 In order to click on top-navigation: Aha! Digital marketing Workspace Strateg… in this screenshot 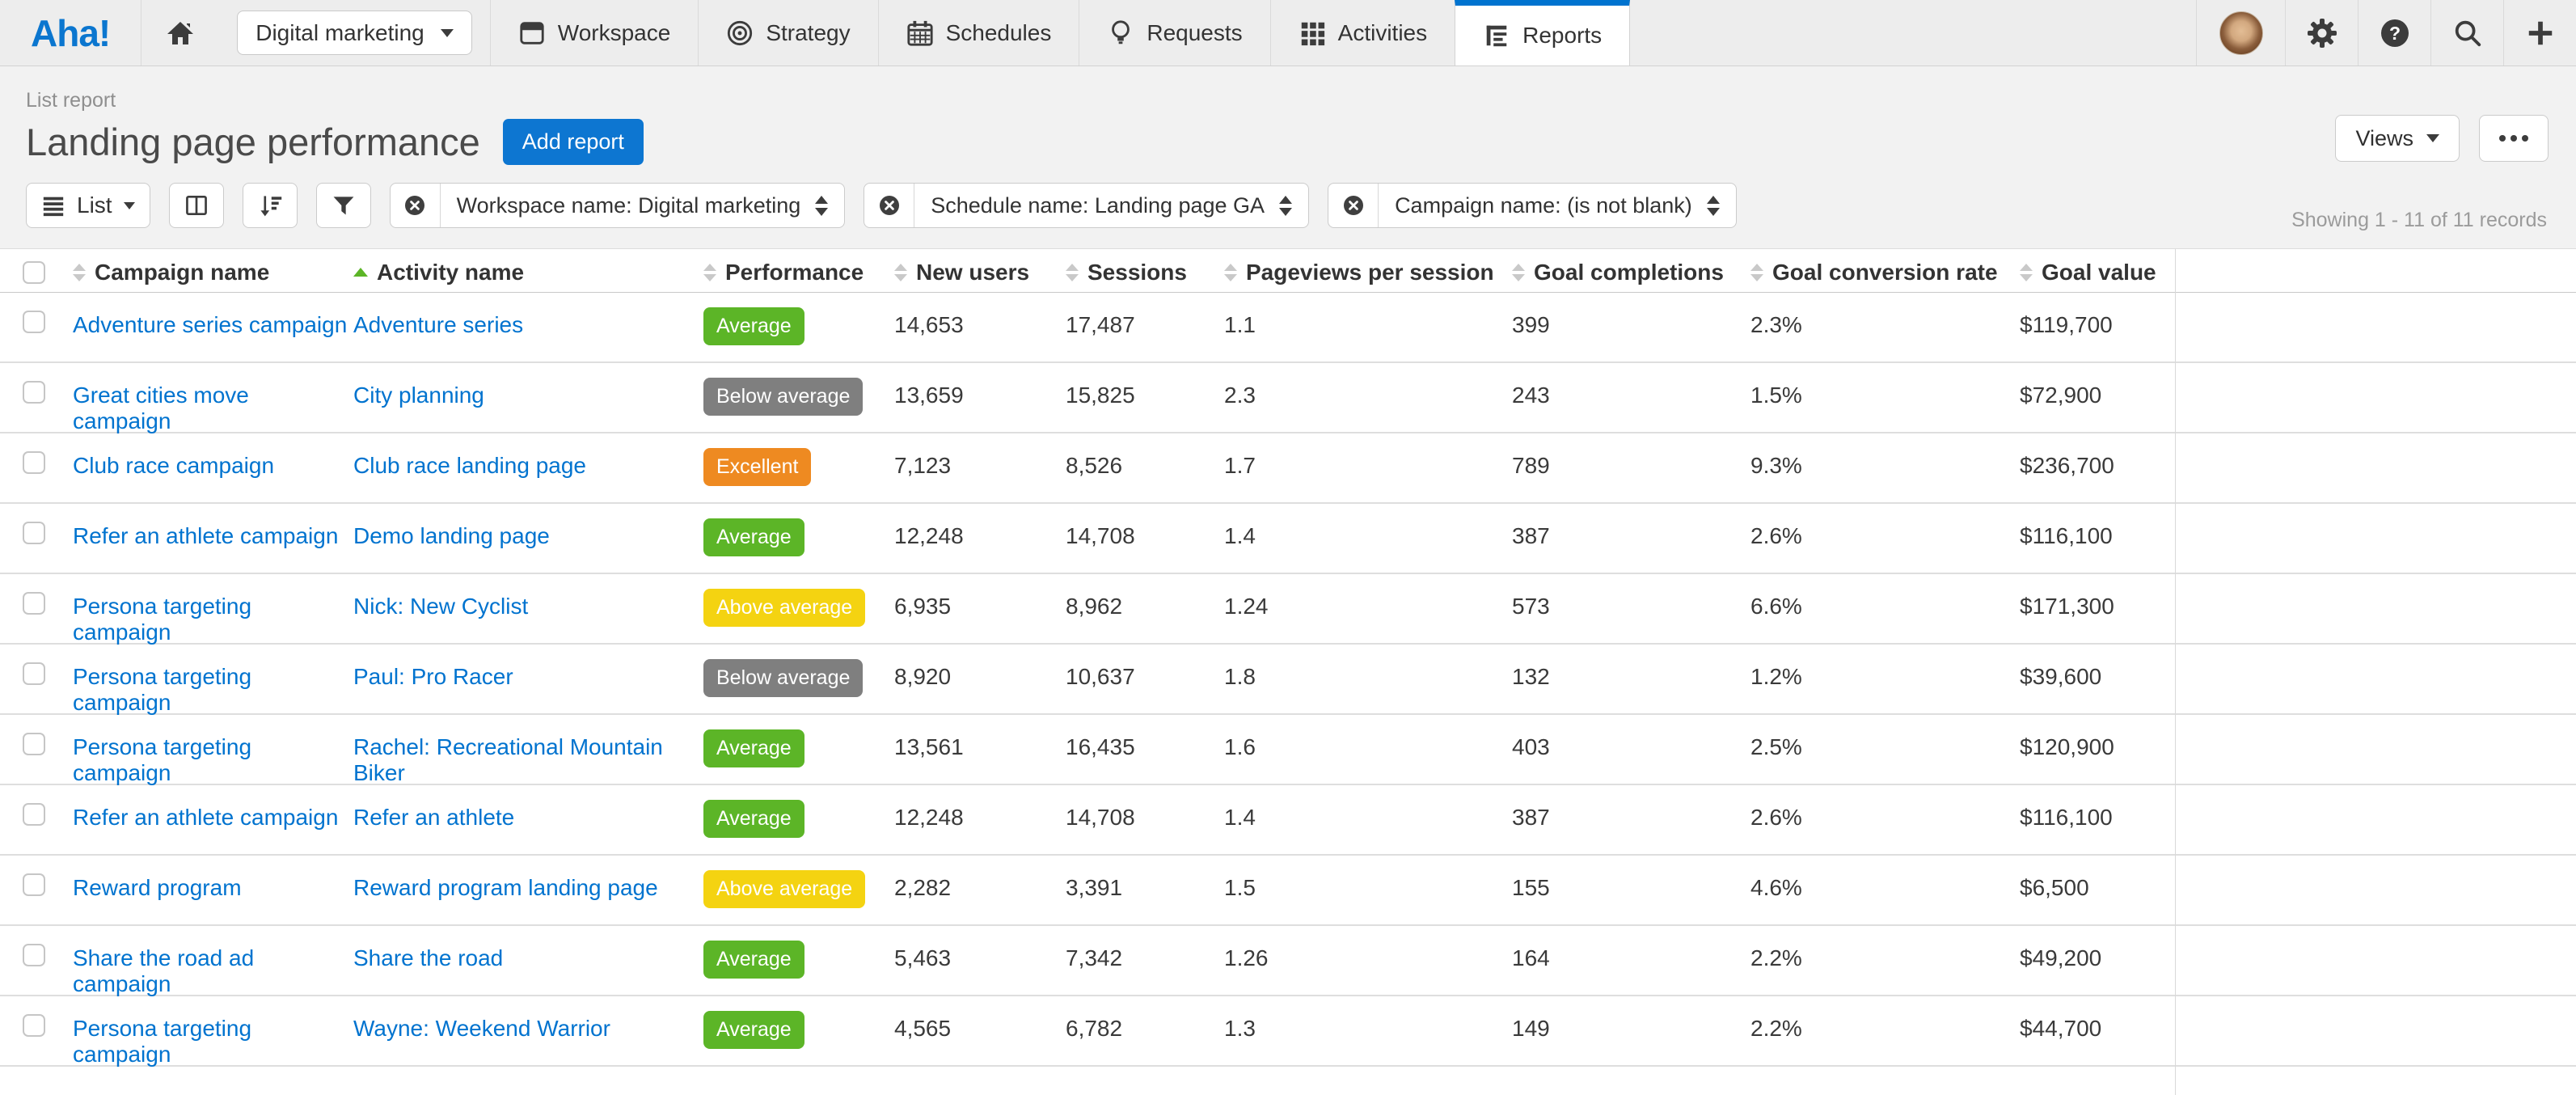, I will do `click(1288, 33)`.